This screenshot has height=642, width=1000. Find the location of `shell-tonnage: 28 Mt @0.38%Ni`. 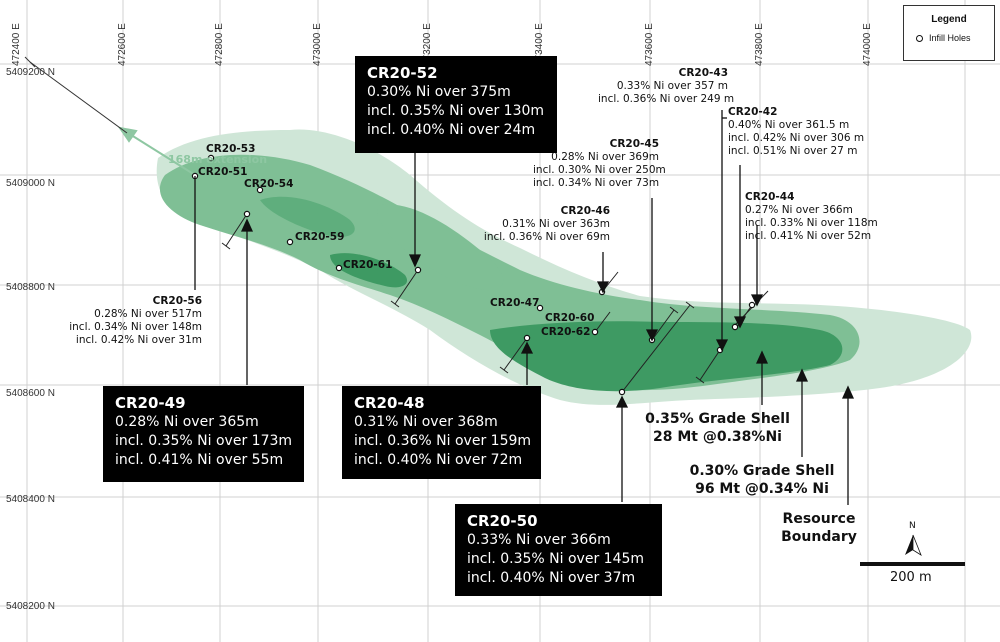

shell-tonnage: 28 Mt @0.38%Ni is located at coordinates (717, 437).